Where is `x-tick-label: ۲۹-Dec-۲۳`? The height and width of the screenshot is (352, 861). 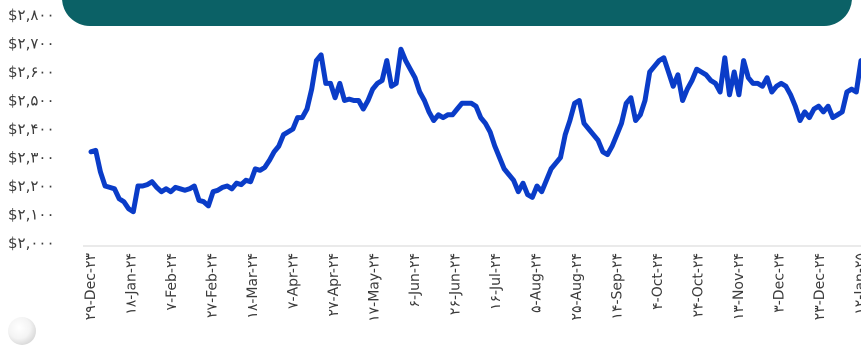
x-tick-label: ۲۹-Dec-۲۳ is located at coordinates (91, 287).